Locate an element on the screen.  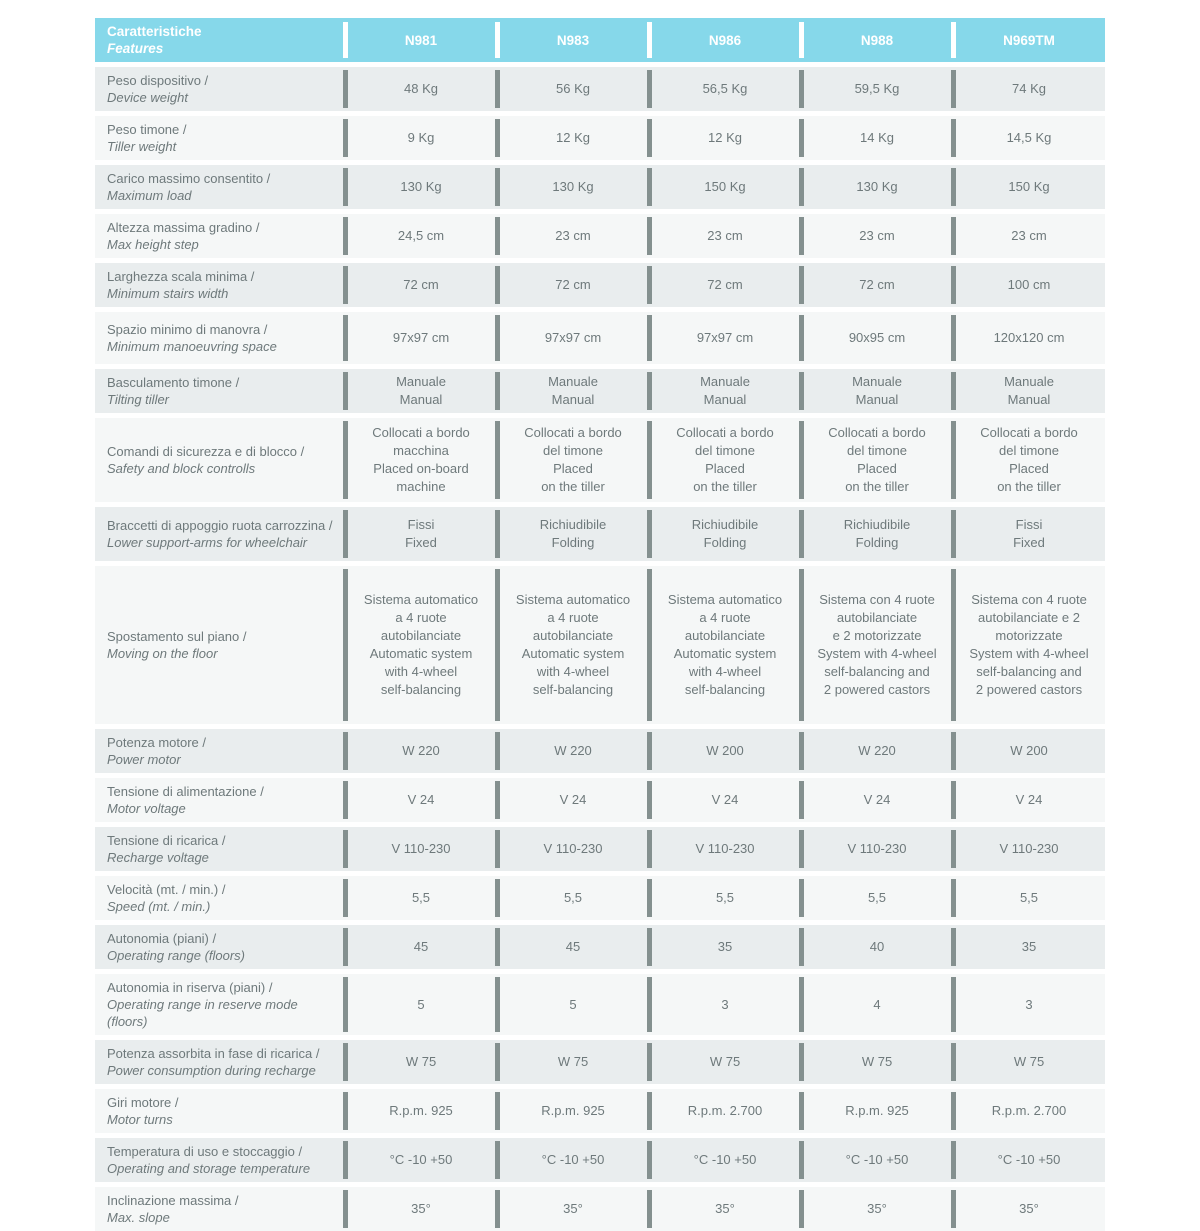
feature-label-en: Recharge voltage is located at coordinates (158, 857).